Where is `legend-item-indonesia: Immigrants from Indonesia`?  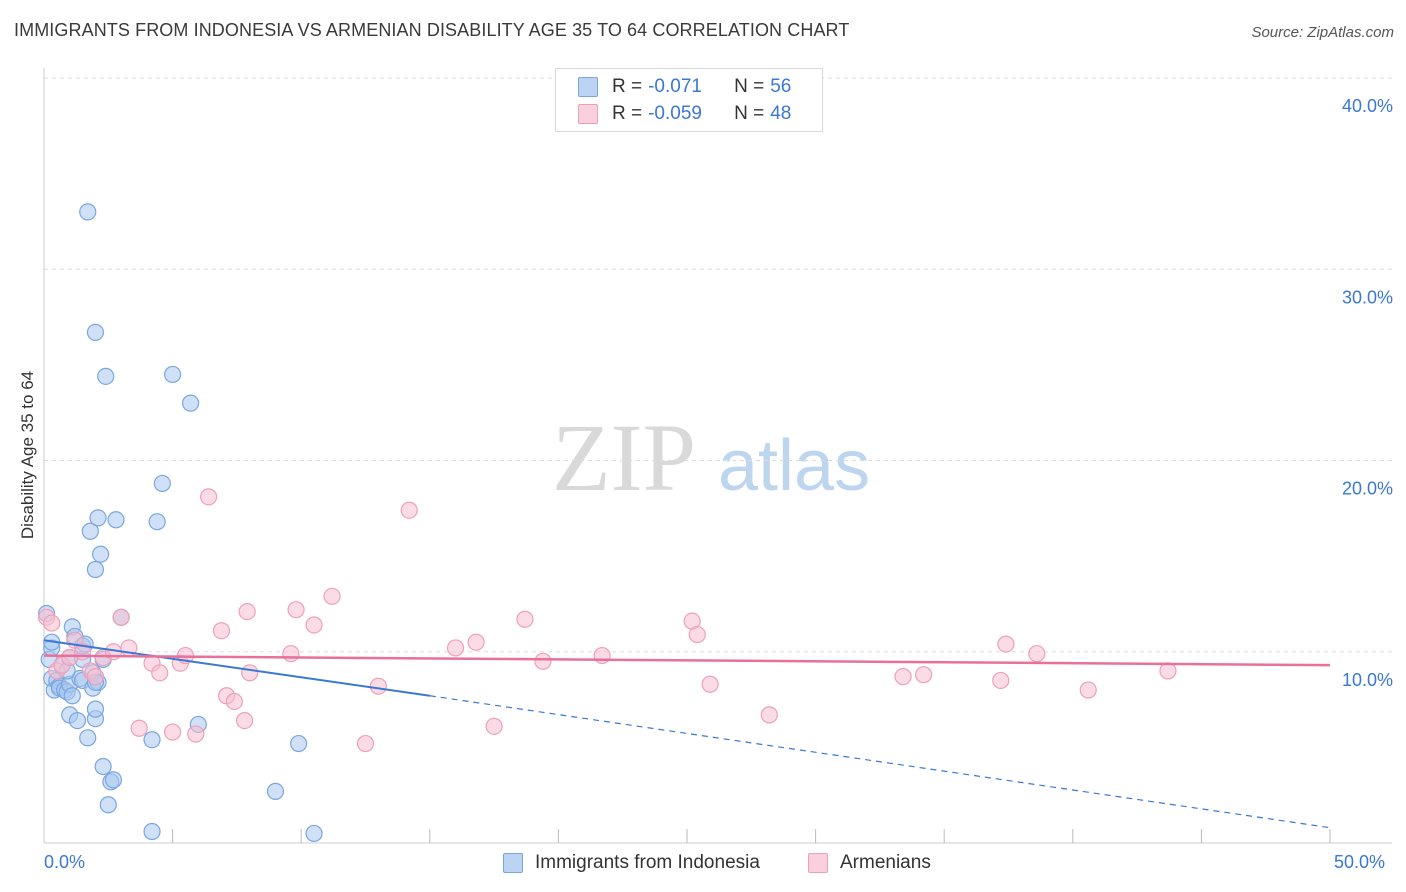 legend-item-indonesia: Immigrants from Indonesia is located at coordinates (631, 863).